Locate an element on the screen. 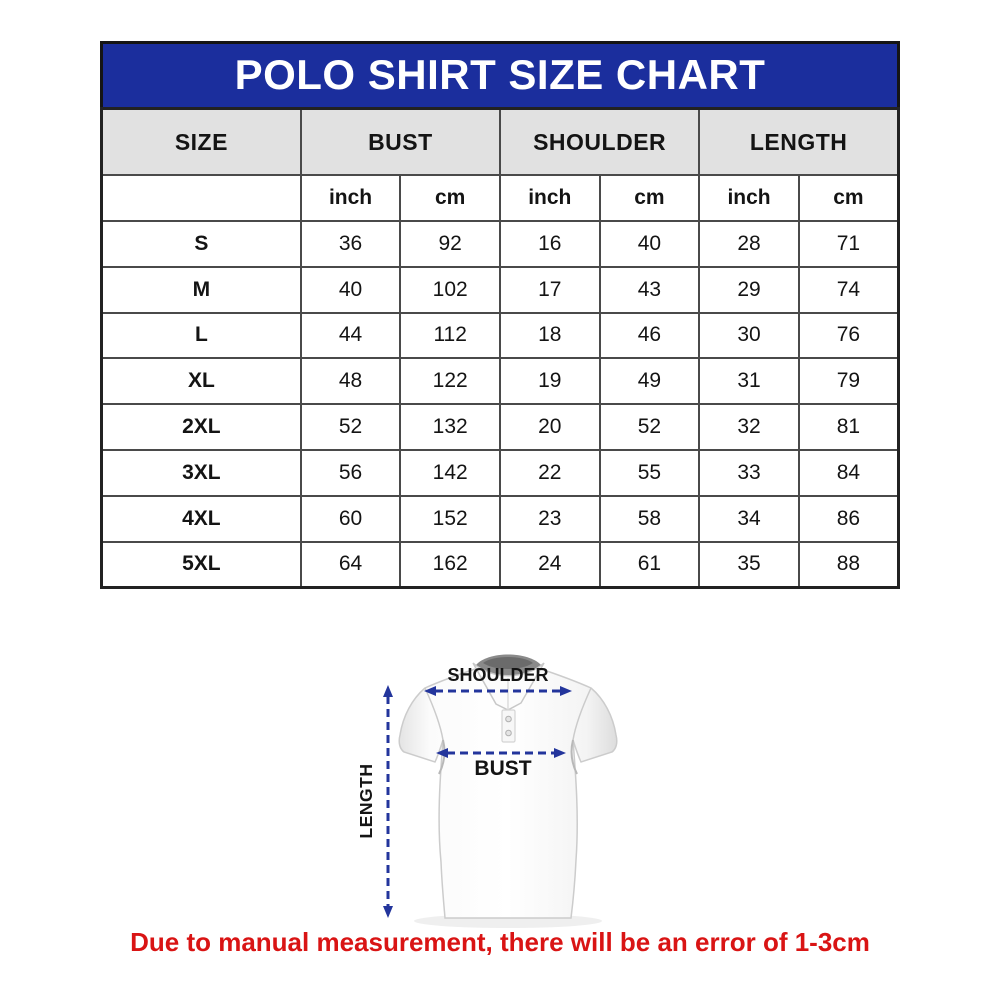 This screenshot has width=1000, height=1000. value-cell: 34 is located at coordinates (749, 518).